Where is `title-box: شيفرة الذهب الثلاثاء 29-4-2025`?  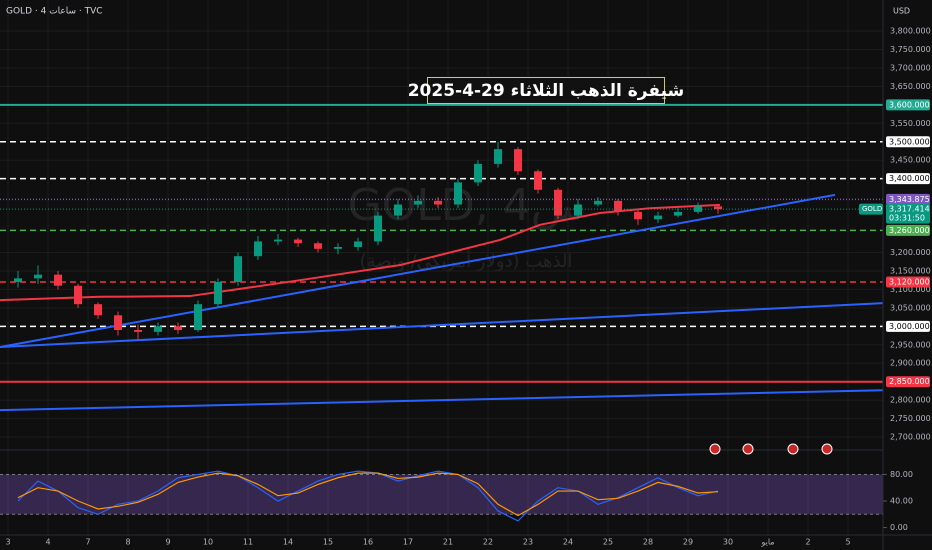 title-box: شيفرة الذهب الثلاثاء 29-4-2025 is located at coordinates (546, 90).